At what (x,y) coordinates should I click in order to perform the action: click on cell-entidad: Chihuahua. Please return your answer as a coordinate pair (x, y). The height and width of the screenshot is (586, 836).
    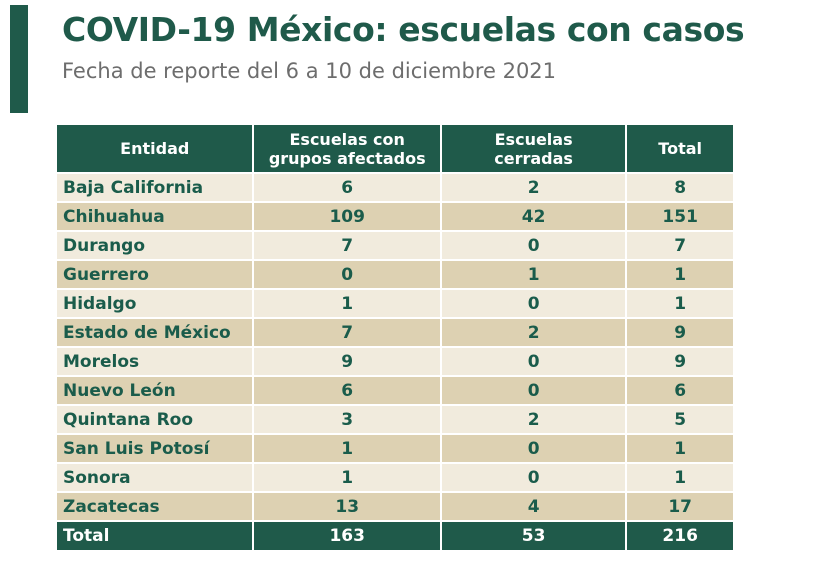
    Looking at the image, I should click on (155, 216).